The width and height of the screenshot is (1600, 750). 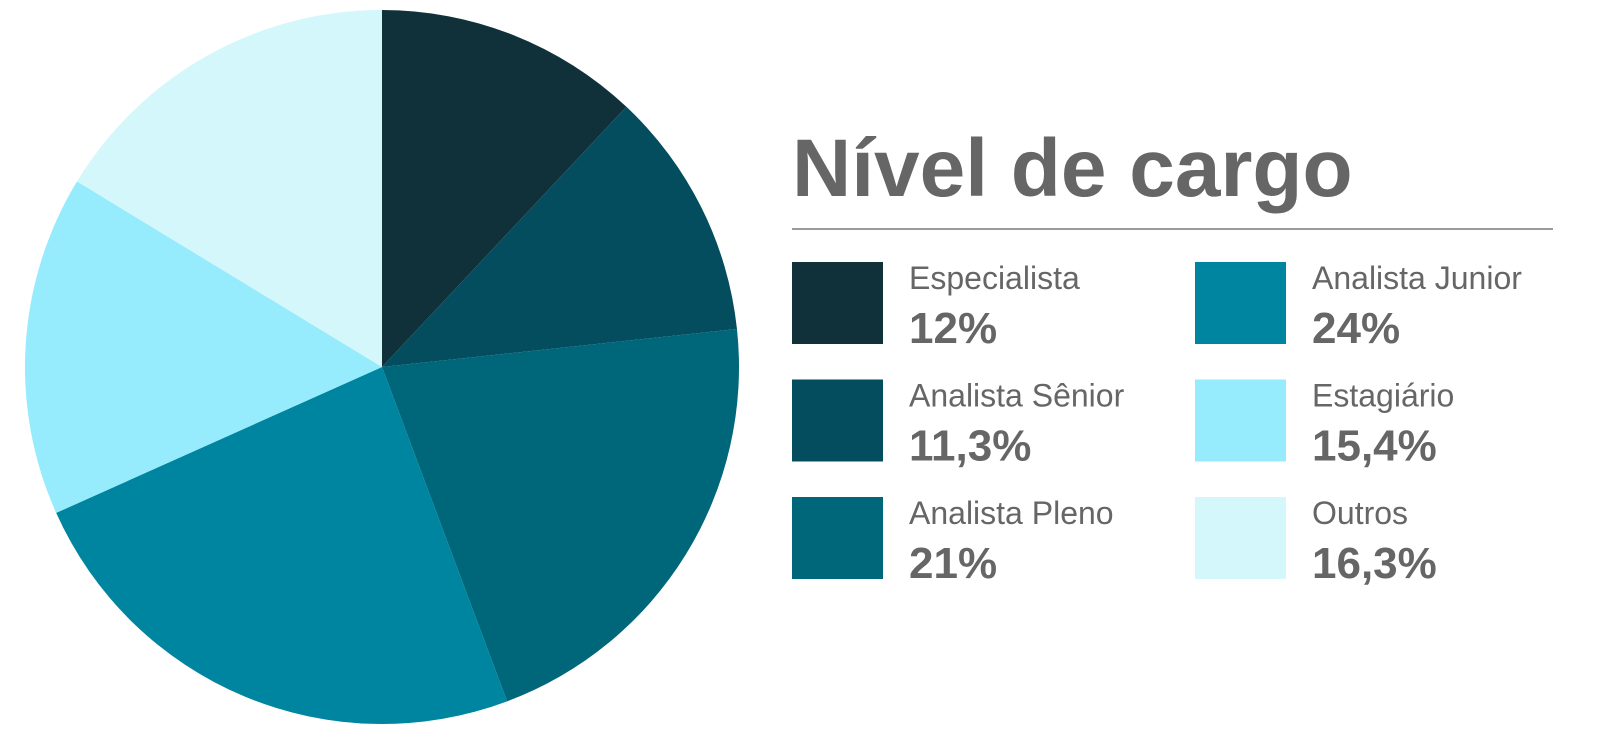 What do you see at coordinates (1374, 563) in the screenshot?
I see `legend-value: 16,3%` at bounding box center [1374, 563].